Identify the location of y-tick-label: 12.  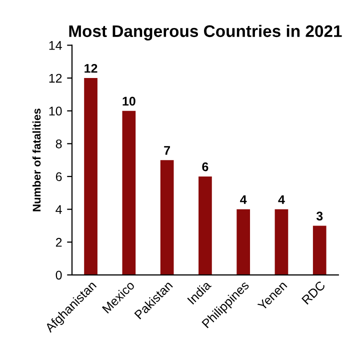
(55, 78).